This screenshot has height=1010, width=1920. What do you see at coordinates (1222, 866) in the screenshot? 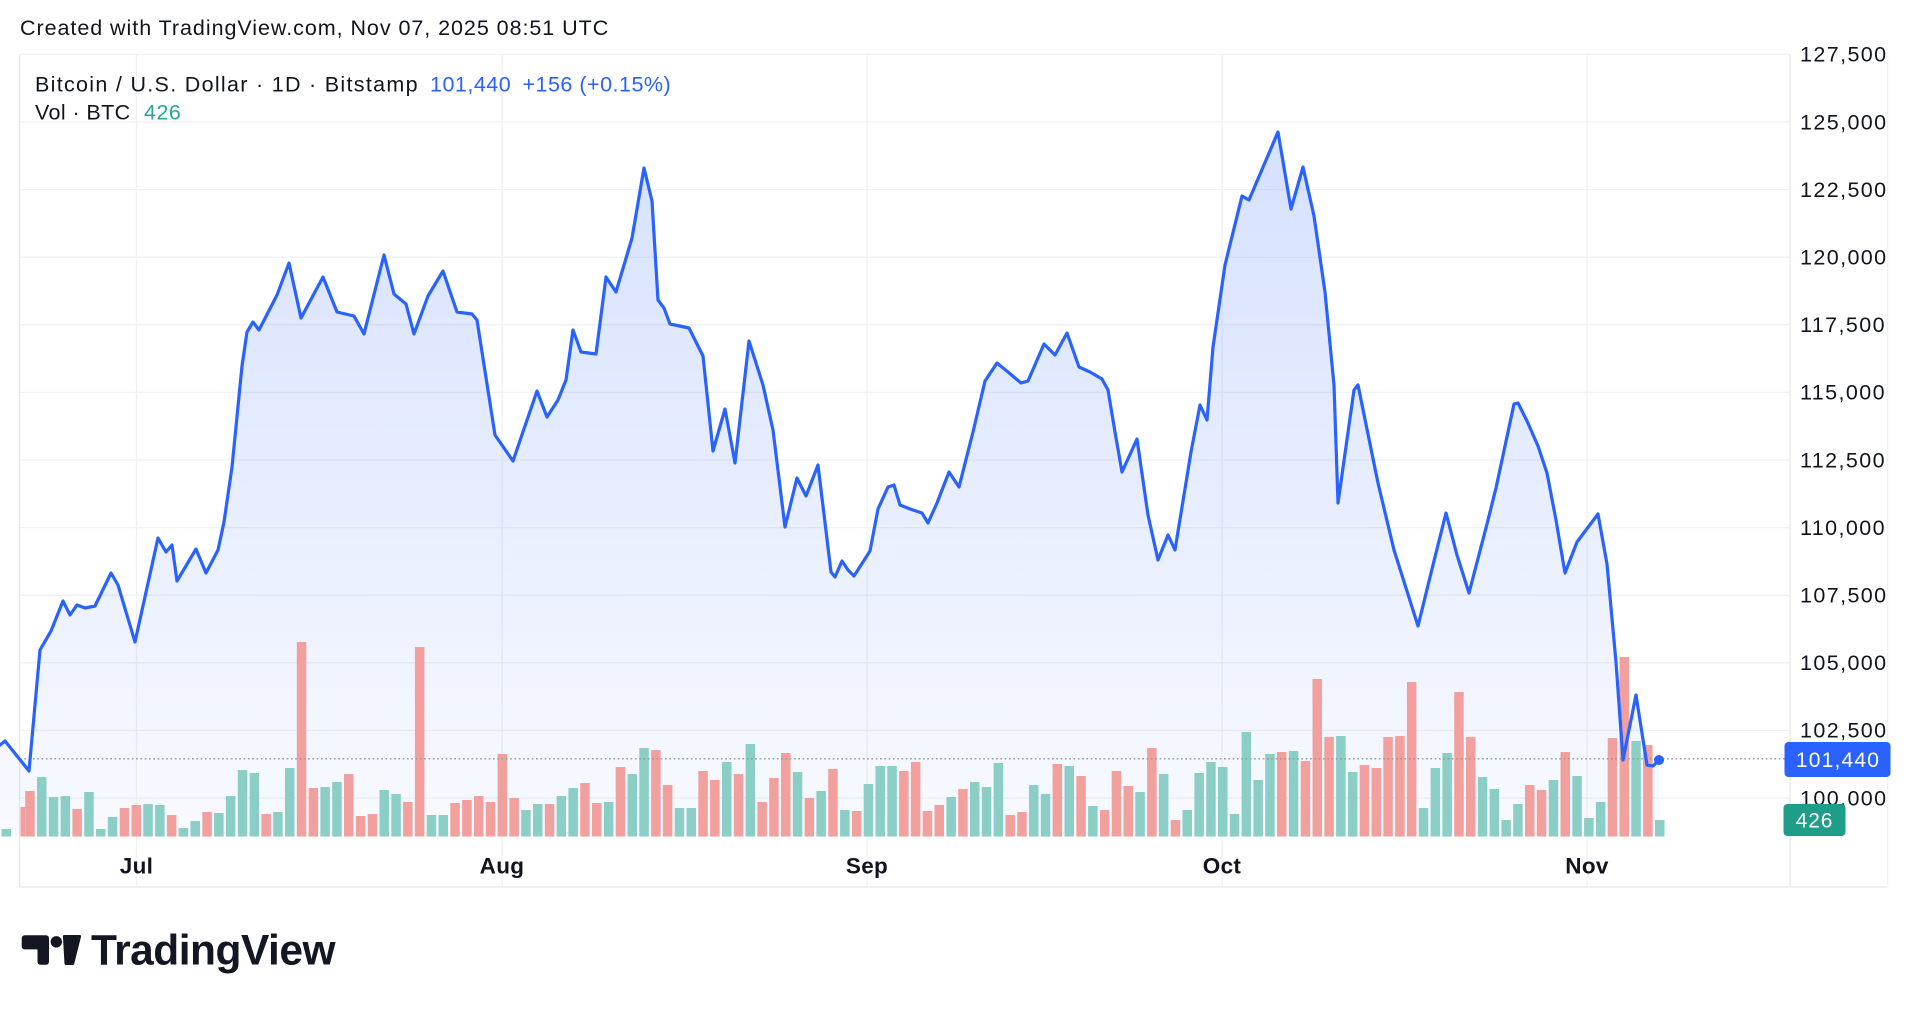
I see `svg-text: Oct` at bounding box center [1222, 866].